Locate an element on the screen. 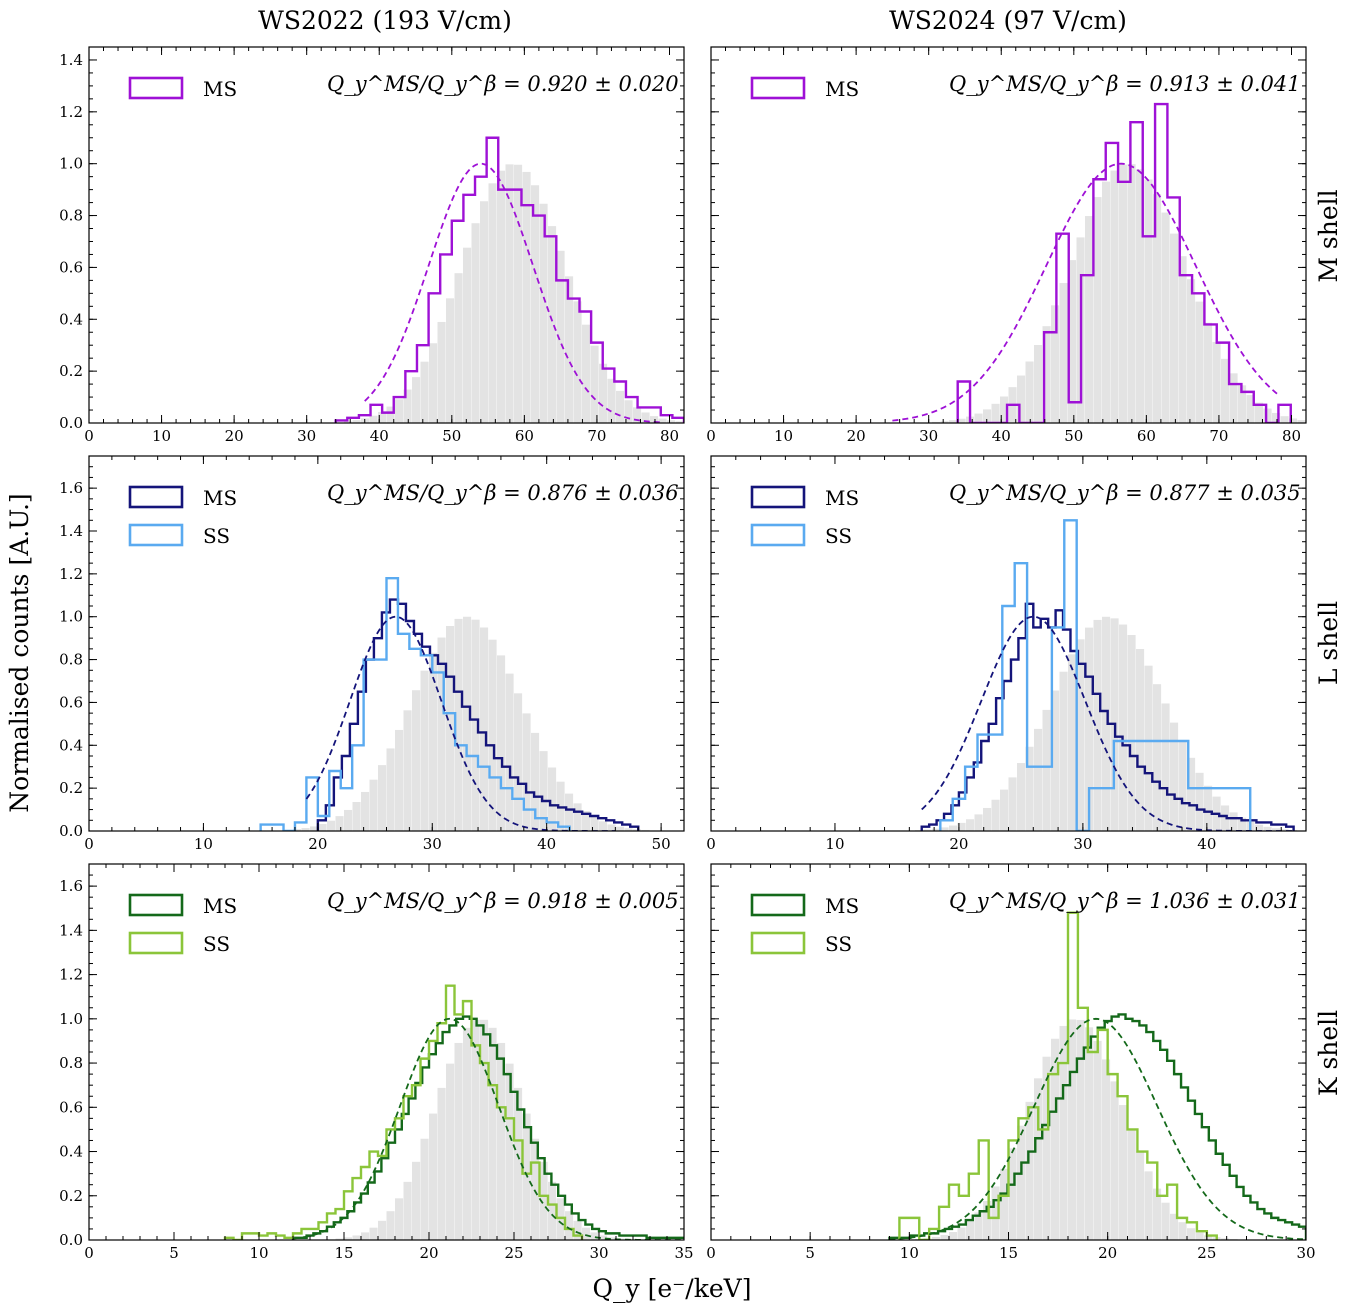 The height and width of the screenshot is (1307, 1363). ratio-annotation: Q_y^MS/Q_y^β = 1.036 ± 0.031 is located at coordinates (1125, 901).